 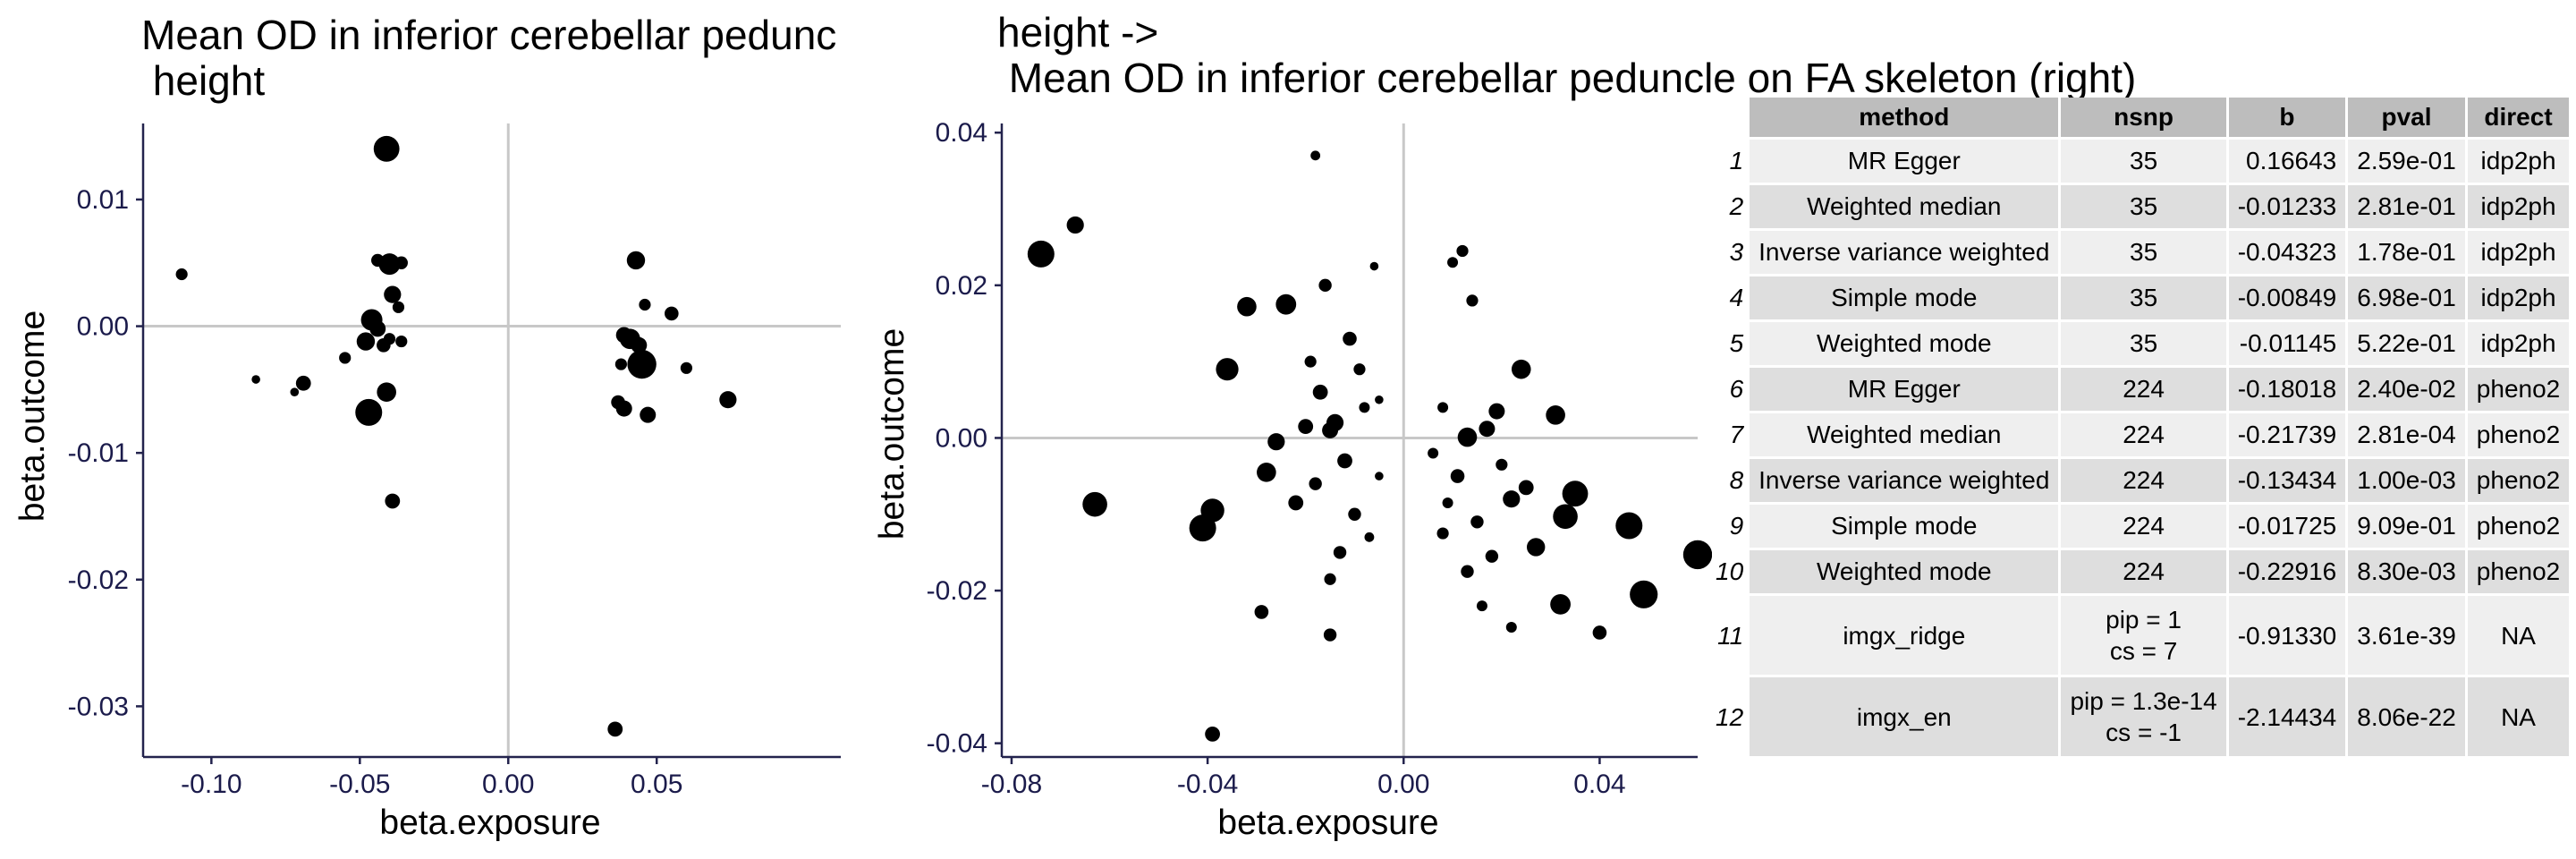 I want to click on table-cell-pval: 2.81e-04, so click(x=2406, y=434).